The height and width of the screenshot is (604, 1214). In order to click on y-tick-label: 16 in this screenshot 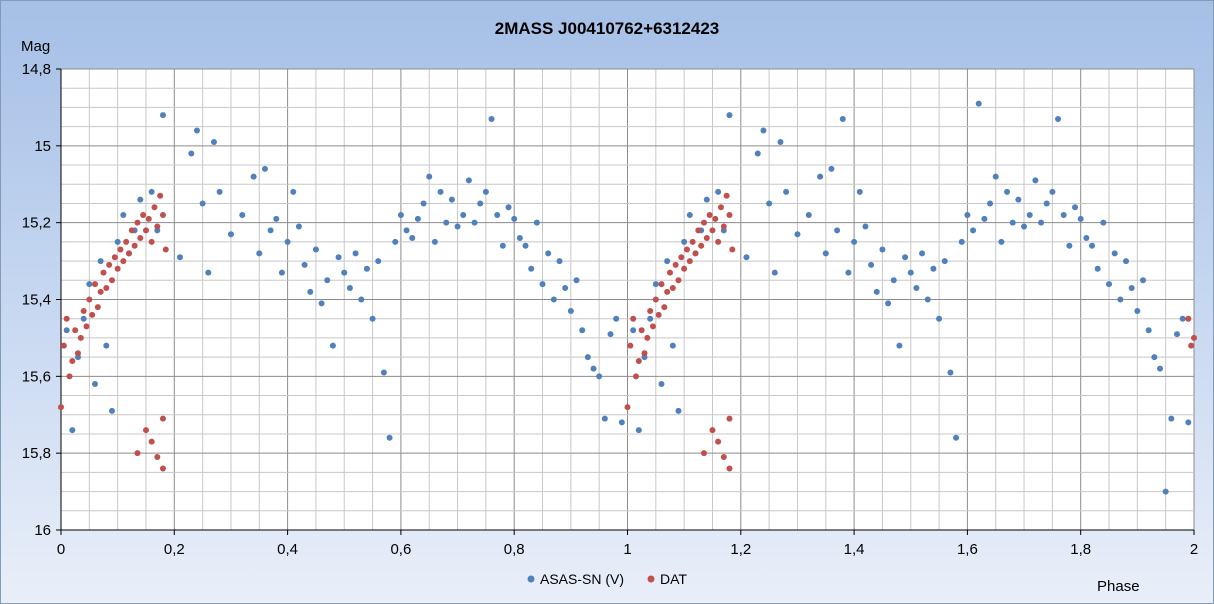, I will do `click(42, 530)`.